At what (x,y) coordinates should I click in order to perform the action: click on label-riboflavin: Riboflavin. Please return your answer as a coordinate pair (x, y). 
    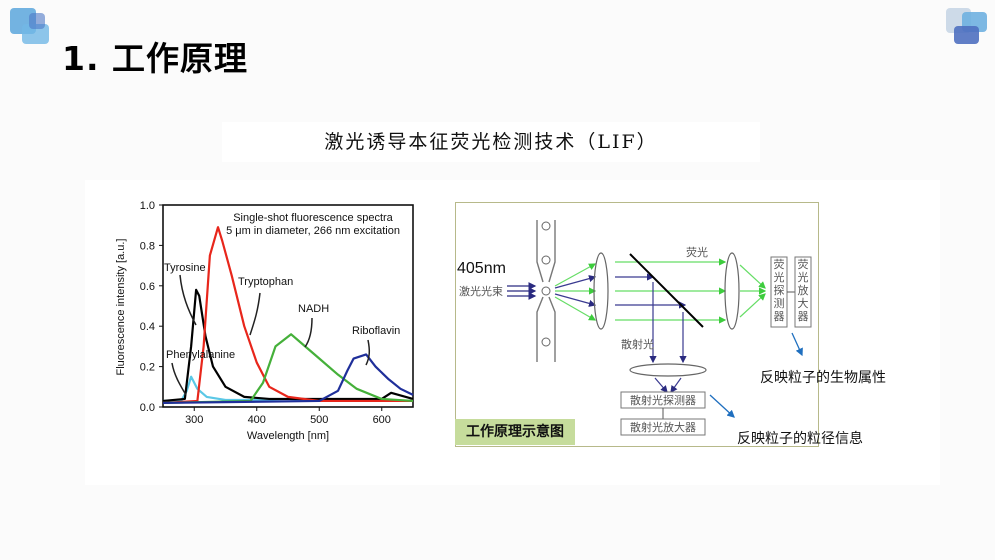
    Looking at the image, I should click on (376, 331).